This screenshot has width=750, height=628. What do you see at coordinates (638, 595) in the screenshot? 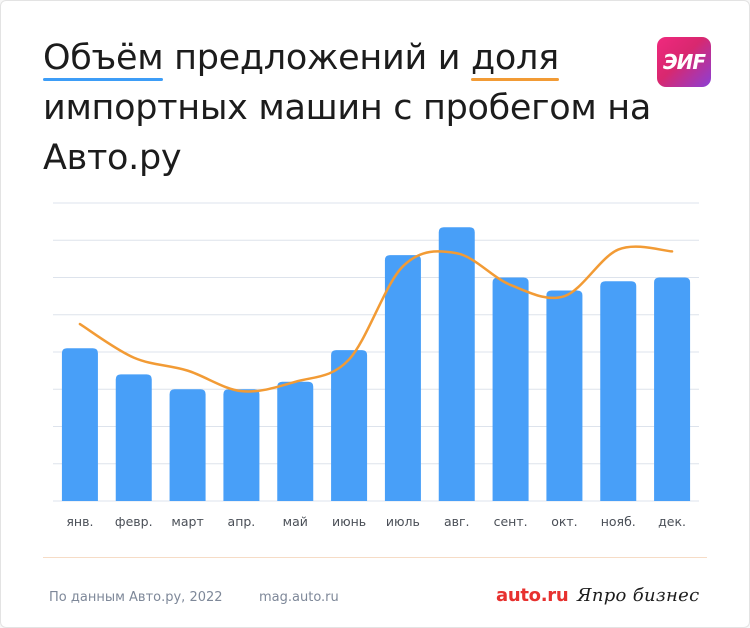
I see `pro-business-logo: Япро бизнес` at bounding box center [638, 595].